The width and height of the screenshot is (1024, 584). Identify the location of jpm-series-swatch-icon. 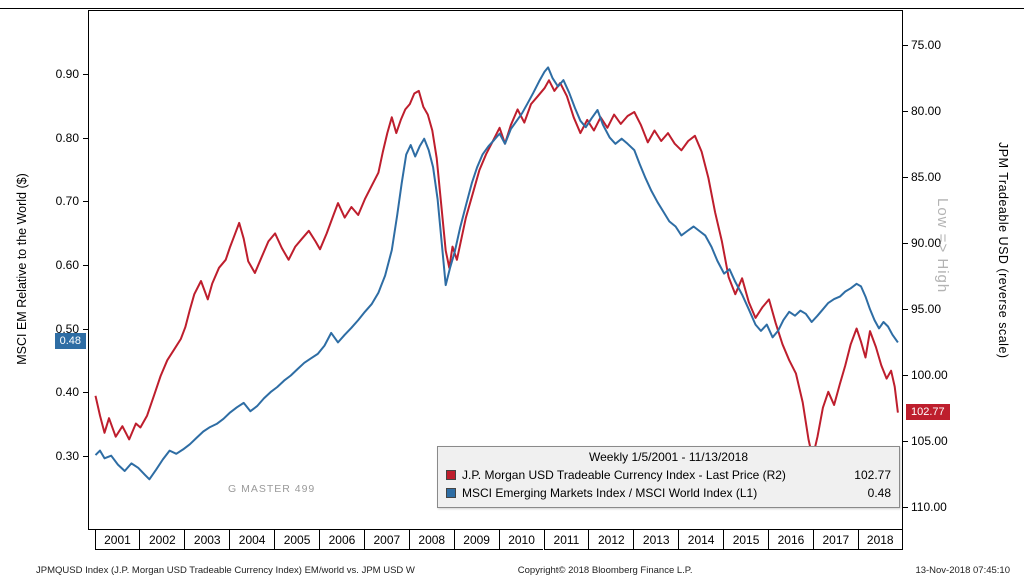
(451, 475).